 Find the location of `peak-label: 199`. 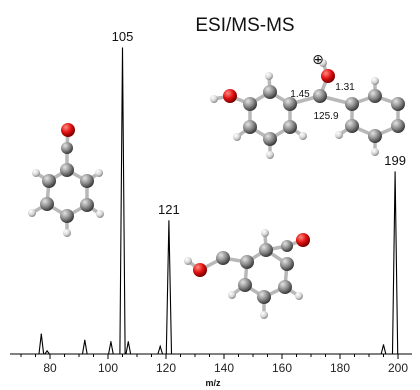

peak-label: 199 is located at coordinates (395, 160).